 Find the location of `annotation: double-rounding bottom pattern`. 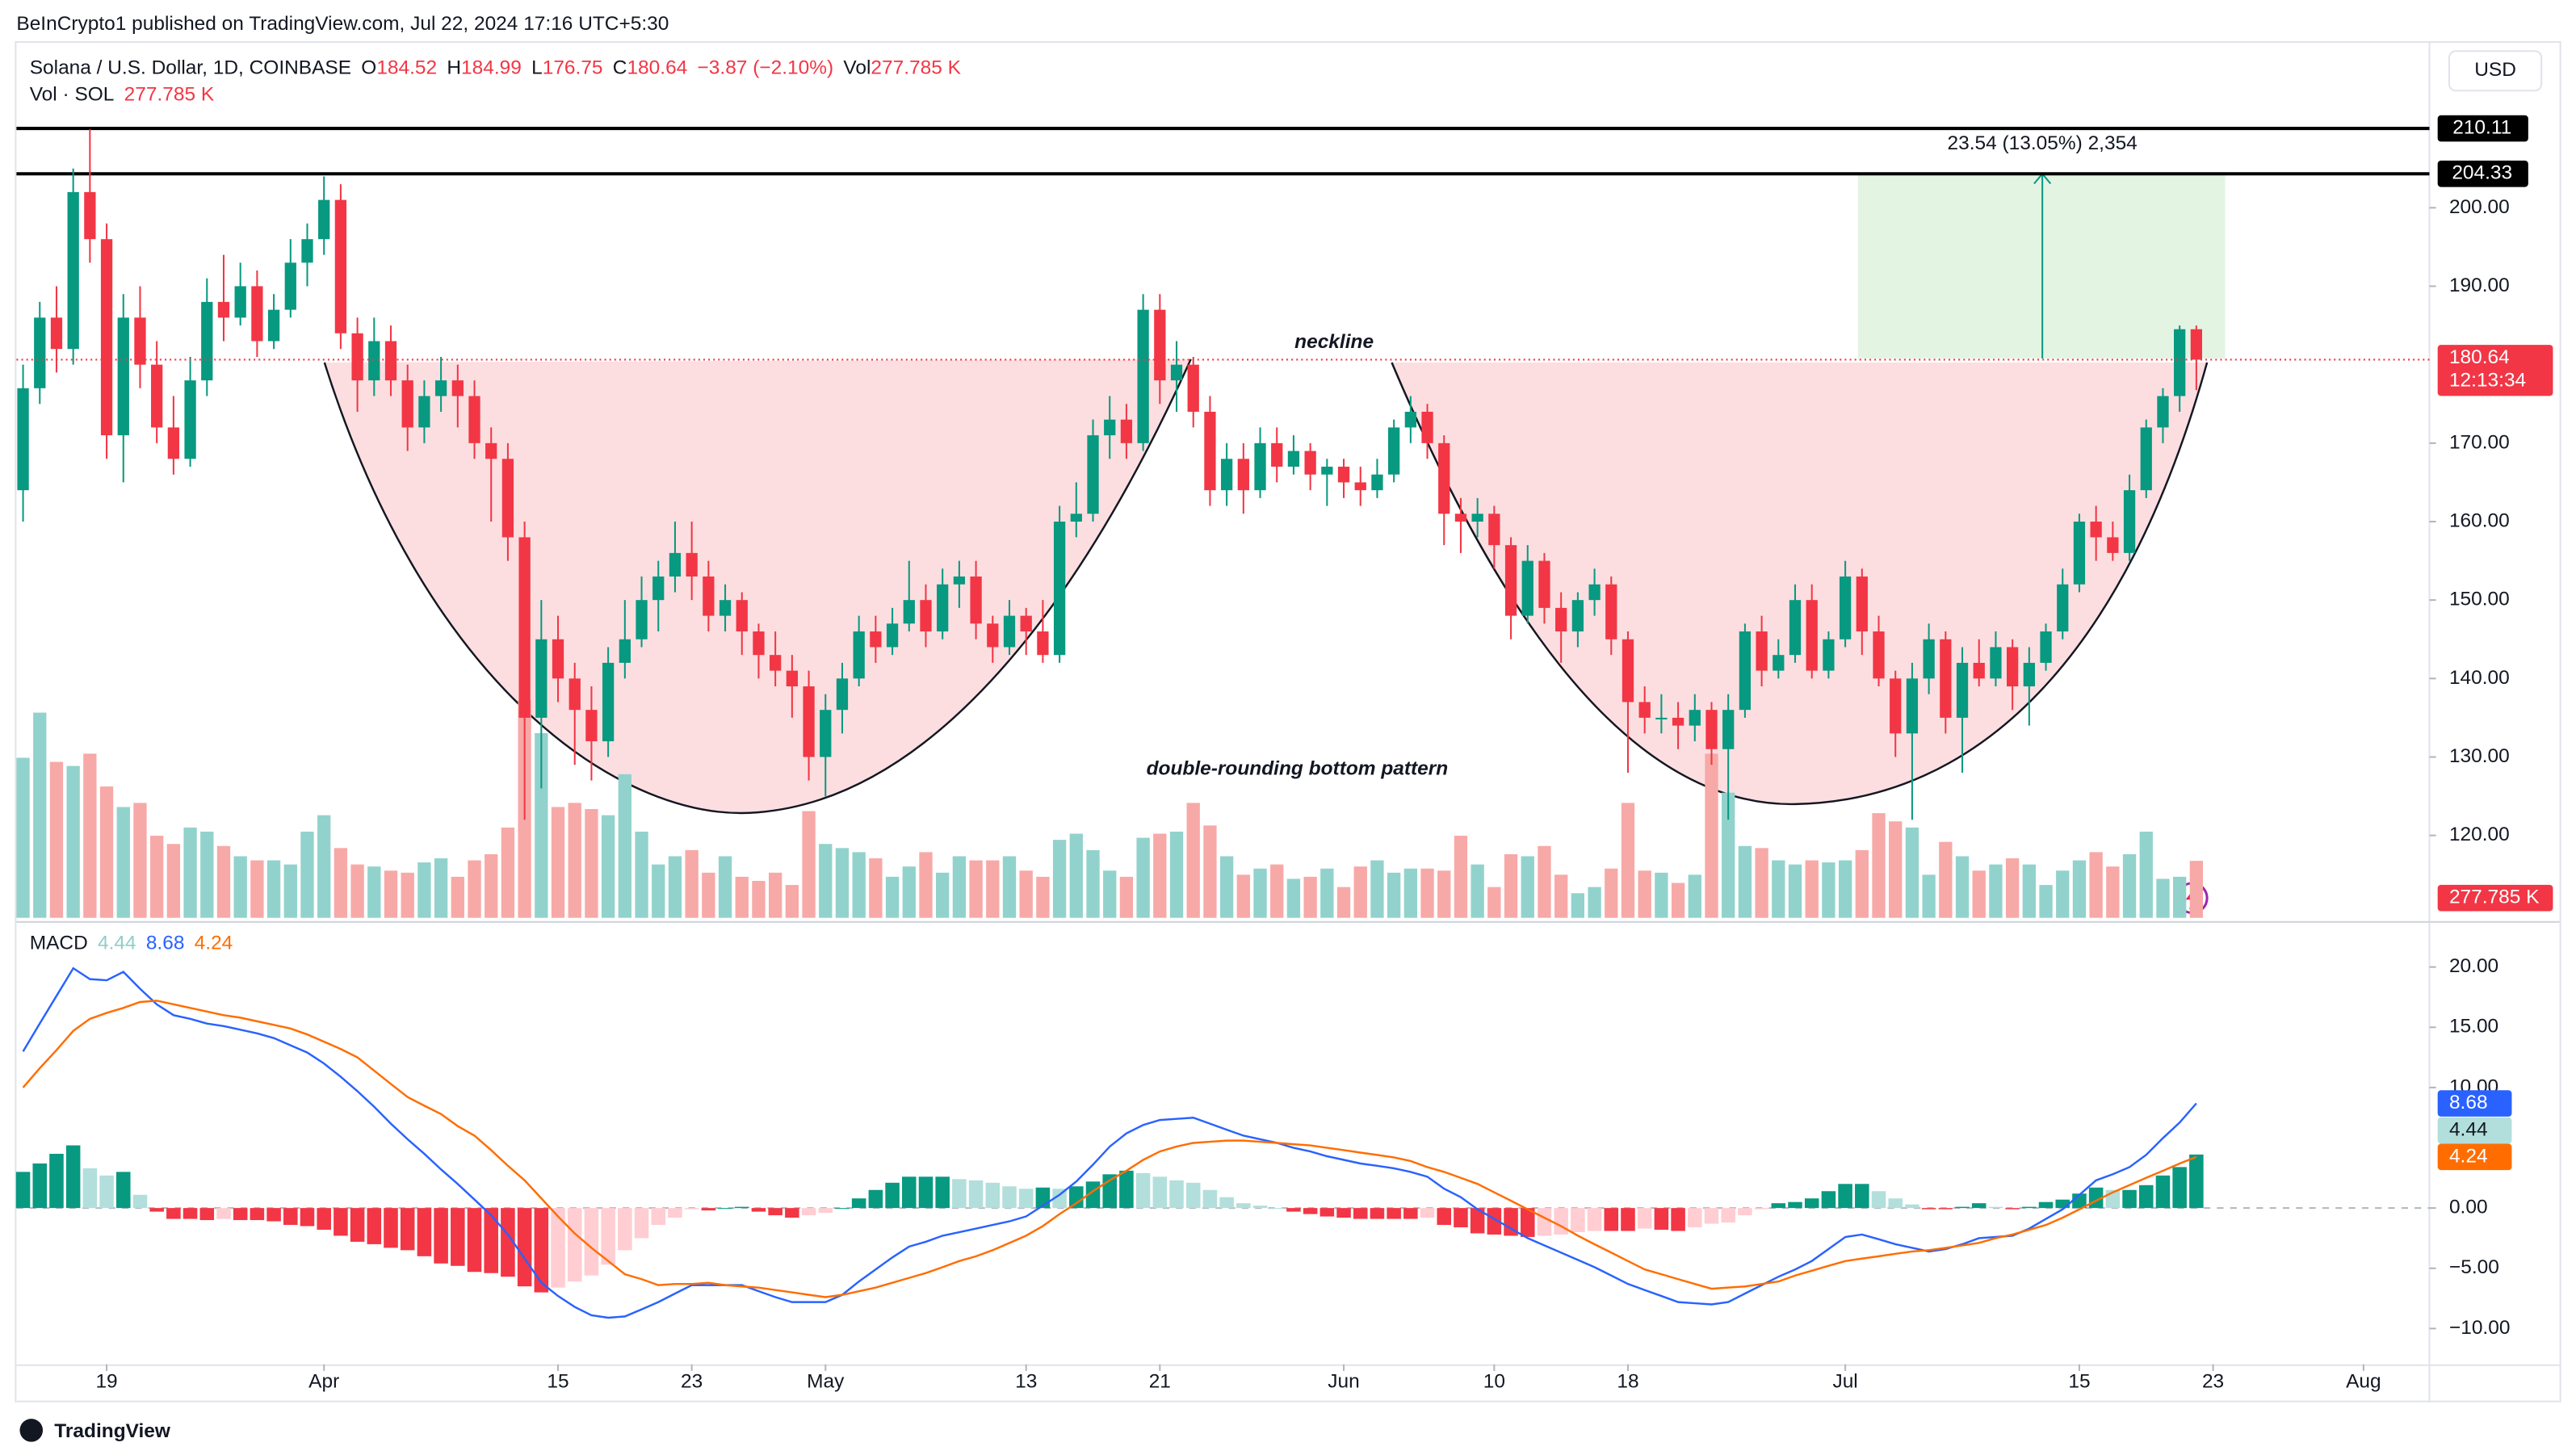

annotation: double-rounding bottom pattern is located at coordinates (1298, 769).